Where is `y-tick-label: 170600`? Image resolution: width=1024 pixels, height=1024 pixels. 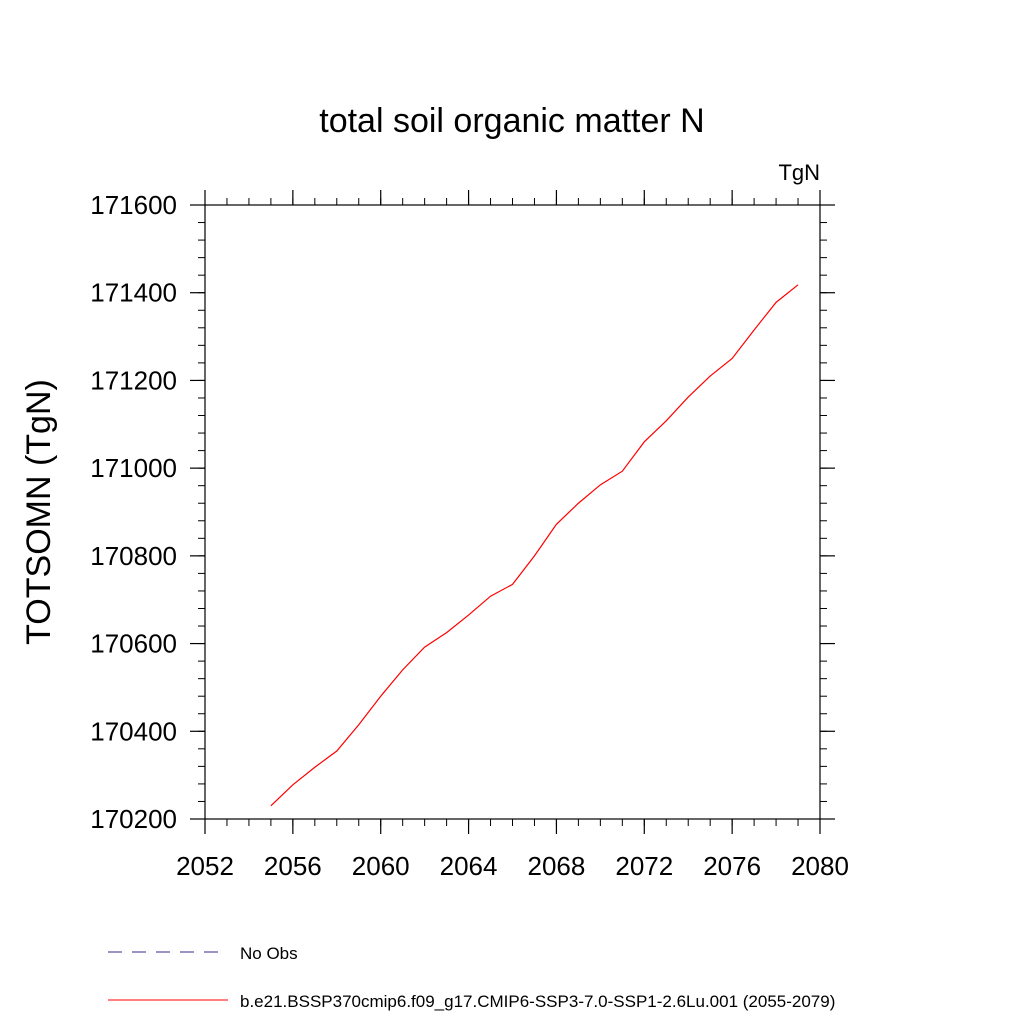 y-tick-label: 170600 is located at coordinates (133, 644).